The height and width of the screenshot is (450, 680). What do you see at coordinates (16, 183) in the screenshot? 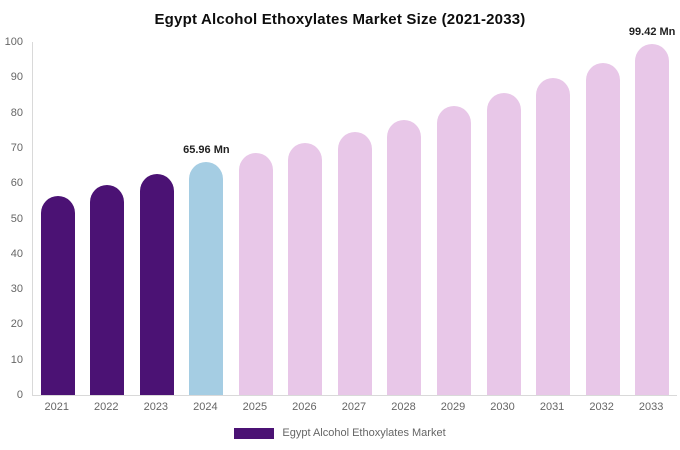
I see `y-axis-tick-label: 60` at bounding box center [16, 183].